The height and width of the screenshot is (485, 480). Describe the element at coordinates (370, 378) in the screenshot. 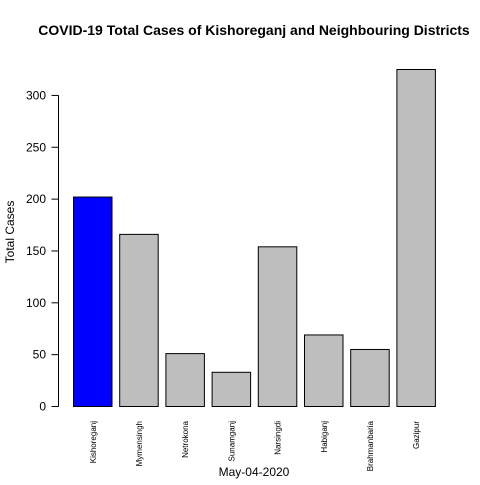

I see `bar-brahmanbaria` at that location.